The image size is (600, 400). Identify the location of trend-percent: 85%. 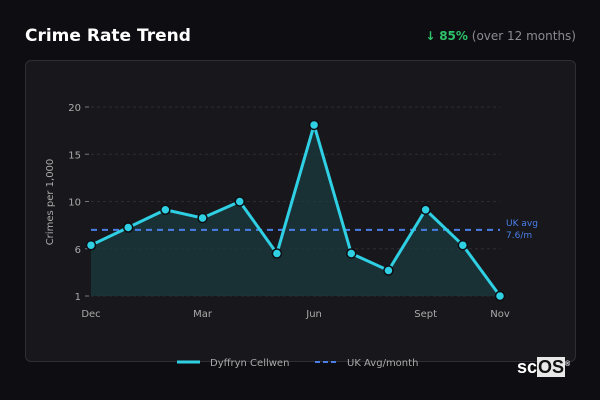
(453, 36).